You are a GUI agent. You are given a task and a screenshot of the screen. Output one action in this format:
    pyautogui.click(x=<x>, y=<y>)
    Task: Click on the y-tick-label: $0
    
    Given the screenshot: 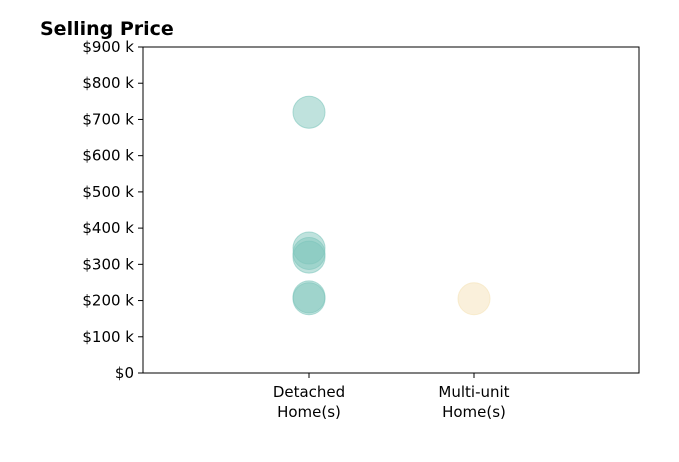 What is the action you would take?
    pyautogui.click(x=124, y=373)
    